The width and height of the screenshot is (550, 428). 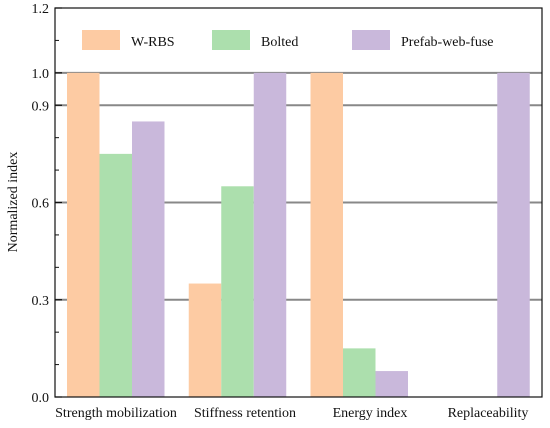 What do you see at coordinates (245, 413) in the screenshot?
I see `x-category-label: Stiffness retention` at bounding box center [245, 413].